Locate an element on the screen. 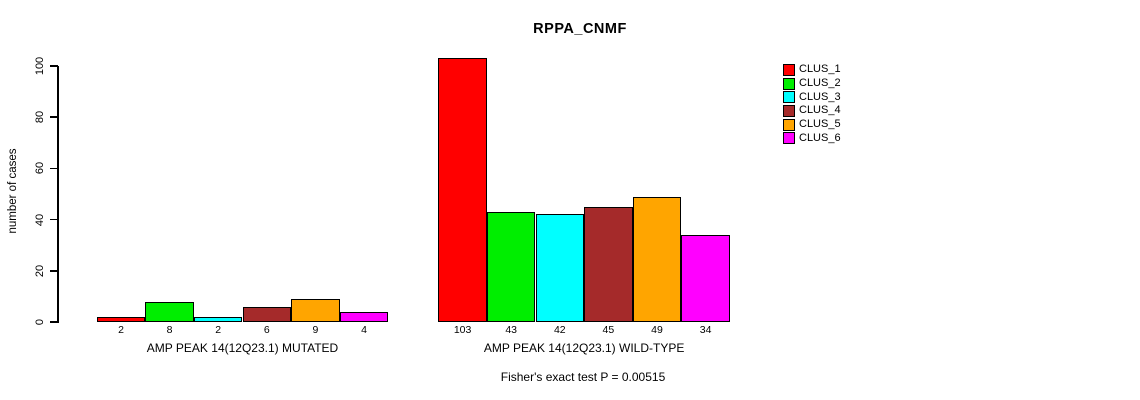 Image resolution: width=1140 pixels, height=400 pixels. bar-clus_5-group2 is located at coordinates (657, 259).